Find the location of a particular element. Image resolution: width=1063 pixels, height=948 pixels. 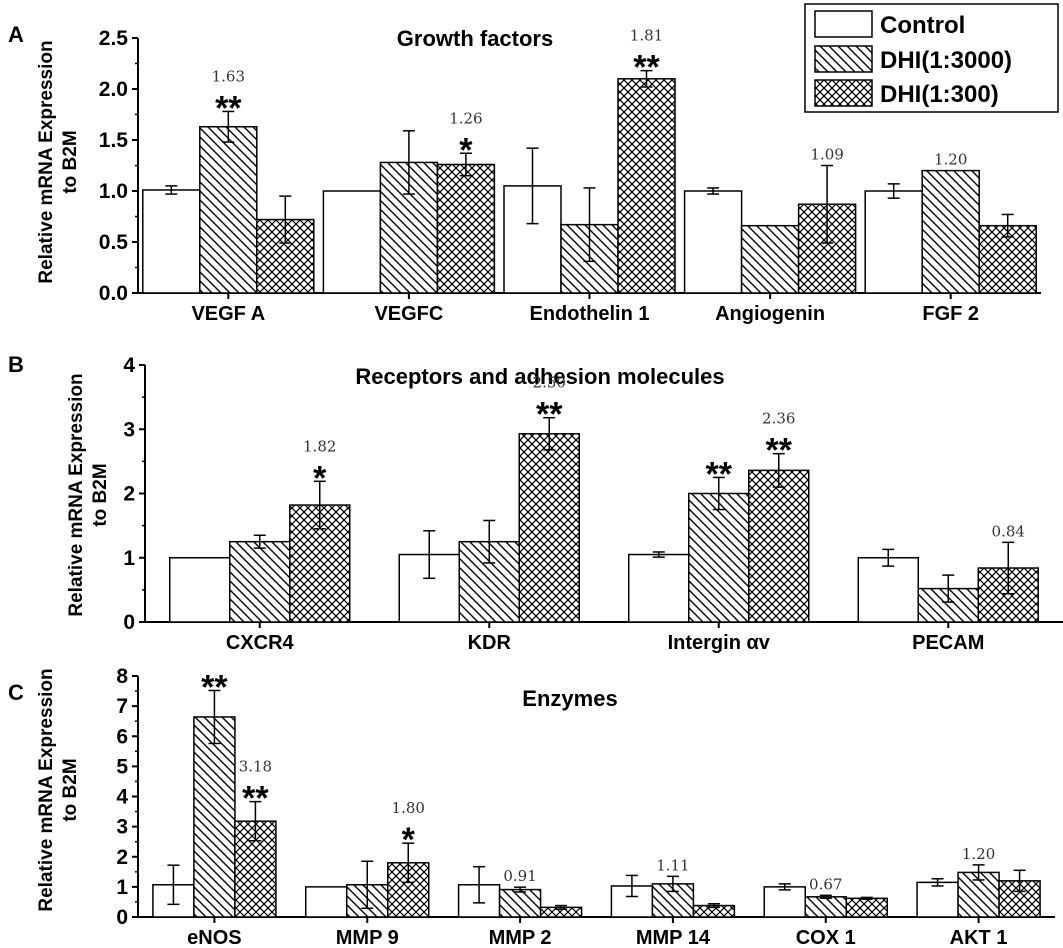

value-label: 2.50 is located at coordinates (549, 383).